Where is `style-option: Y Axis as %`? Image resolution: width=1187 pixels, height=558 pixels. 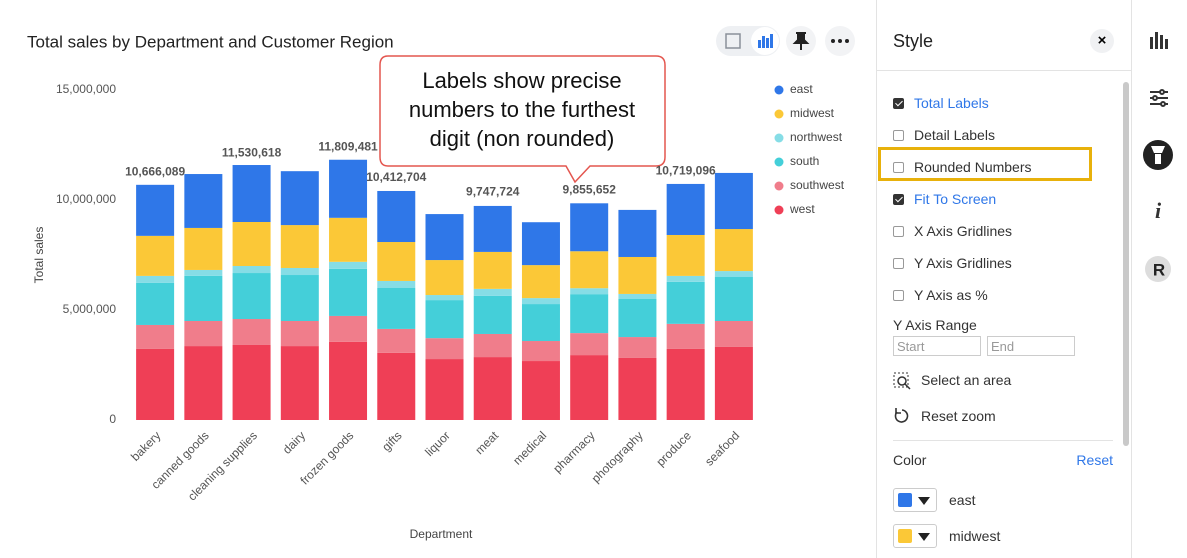 style-option: Y Axis as % is located at coordinates (940, 295).